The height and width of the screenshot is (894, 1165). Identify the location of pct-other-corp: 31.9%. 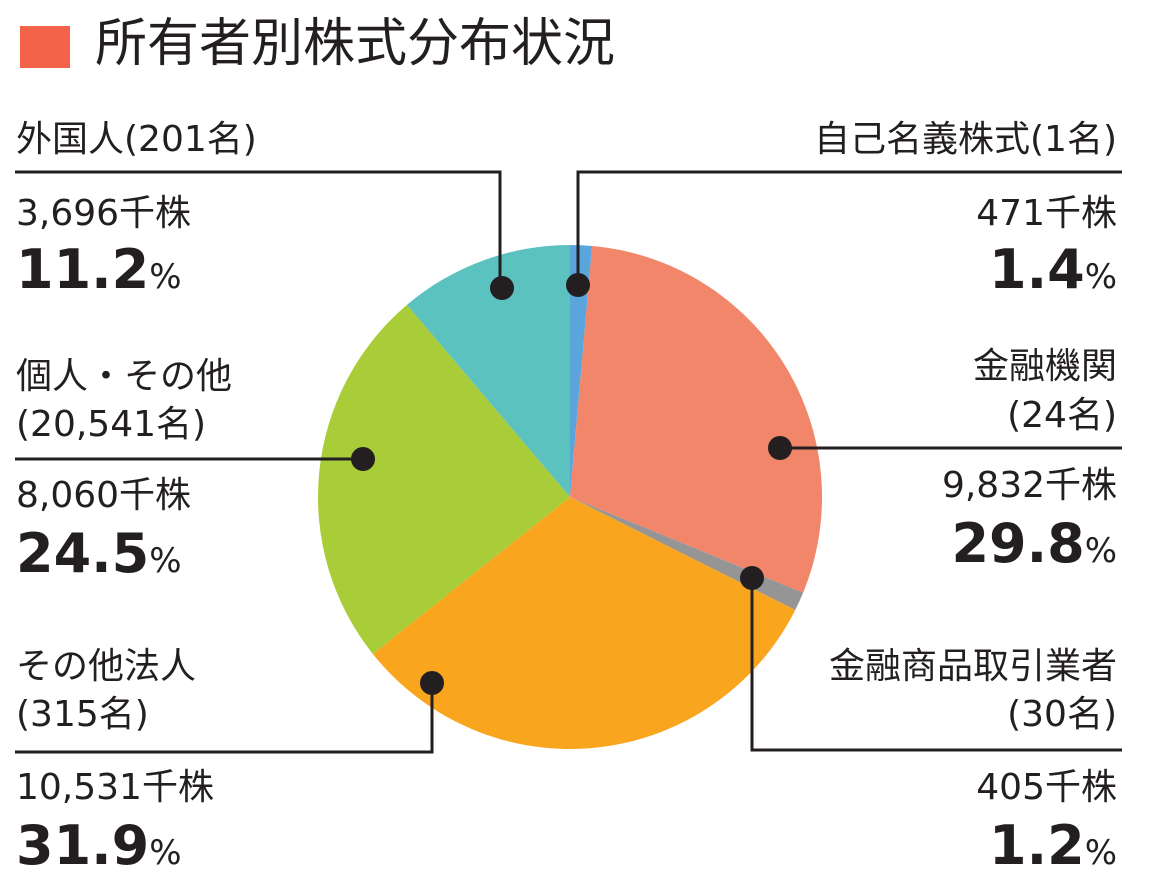
(99, 845).